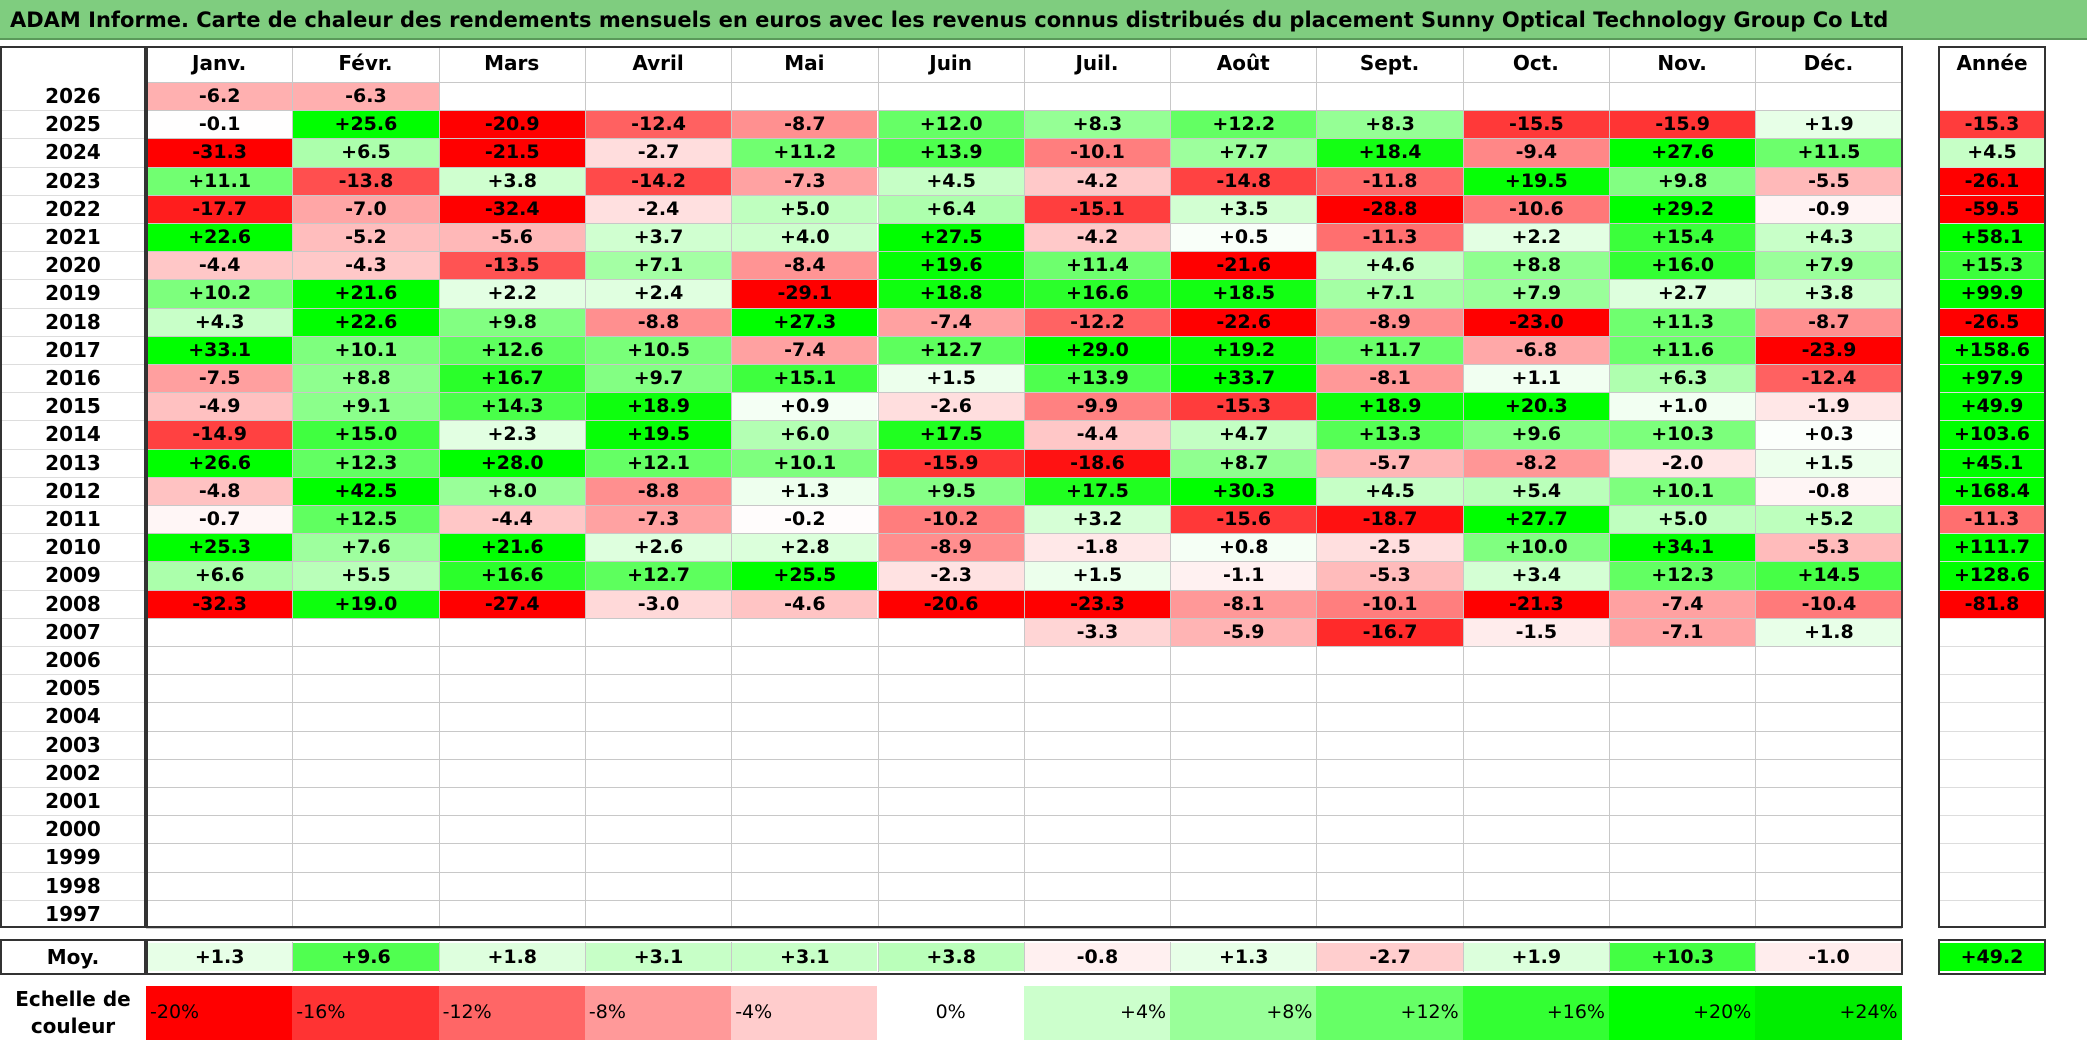 This screenshot has width=2087, height=1040. I want to click on heatmap-cell: -12.4, so click(658, 125).